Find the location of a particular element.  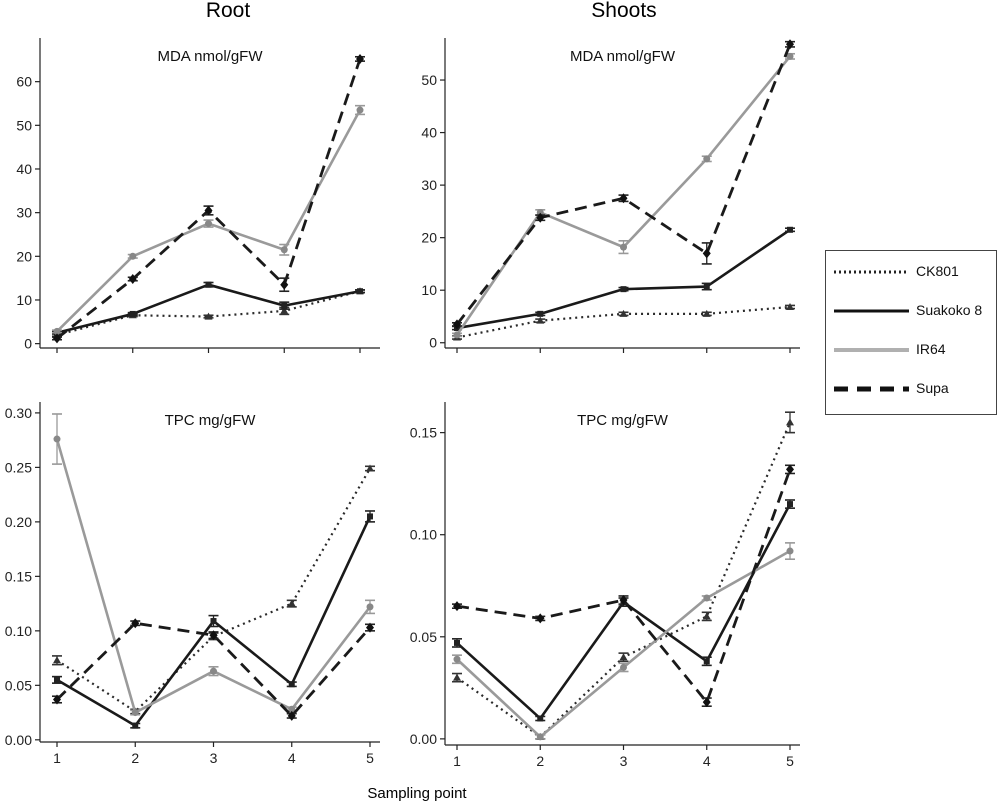

legend-label: IR64 is located at coordinates (931, 349).